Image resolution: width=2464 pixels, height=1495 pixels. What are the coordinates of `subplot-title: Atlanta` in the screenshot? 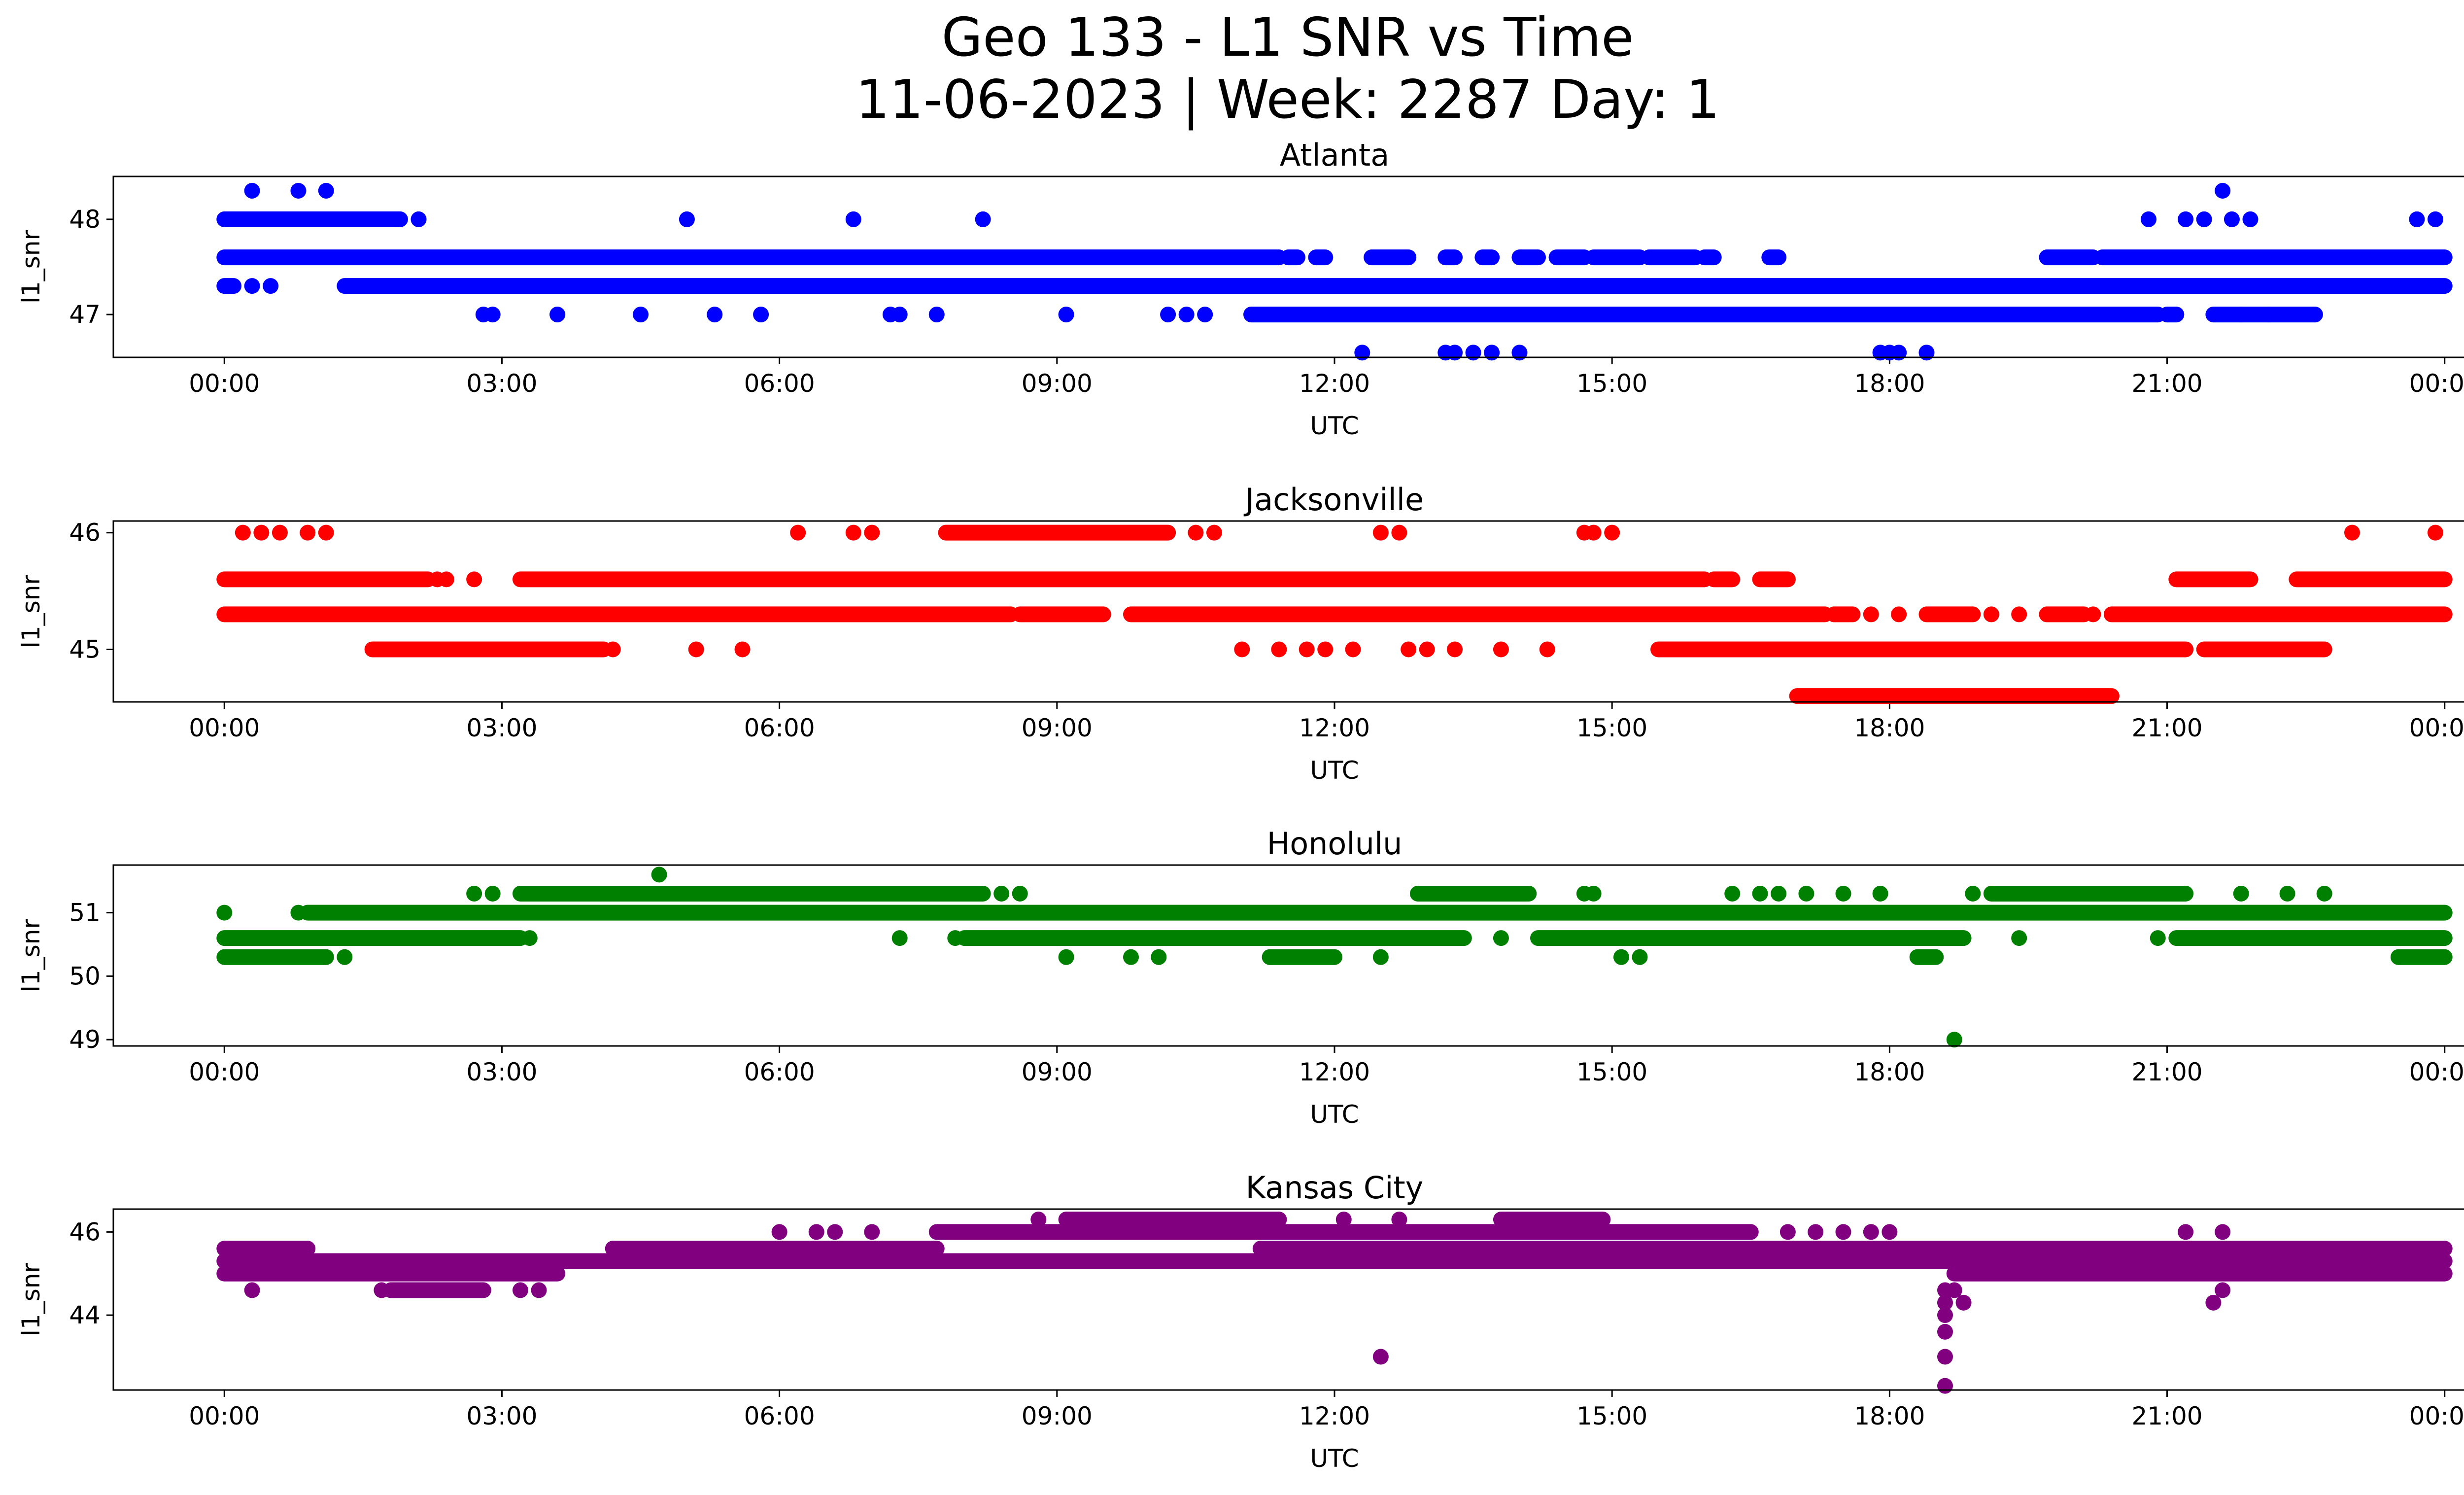 It's located at (1334, 155).